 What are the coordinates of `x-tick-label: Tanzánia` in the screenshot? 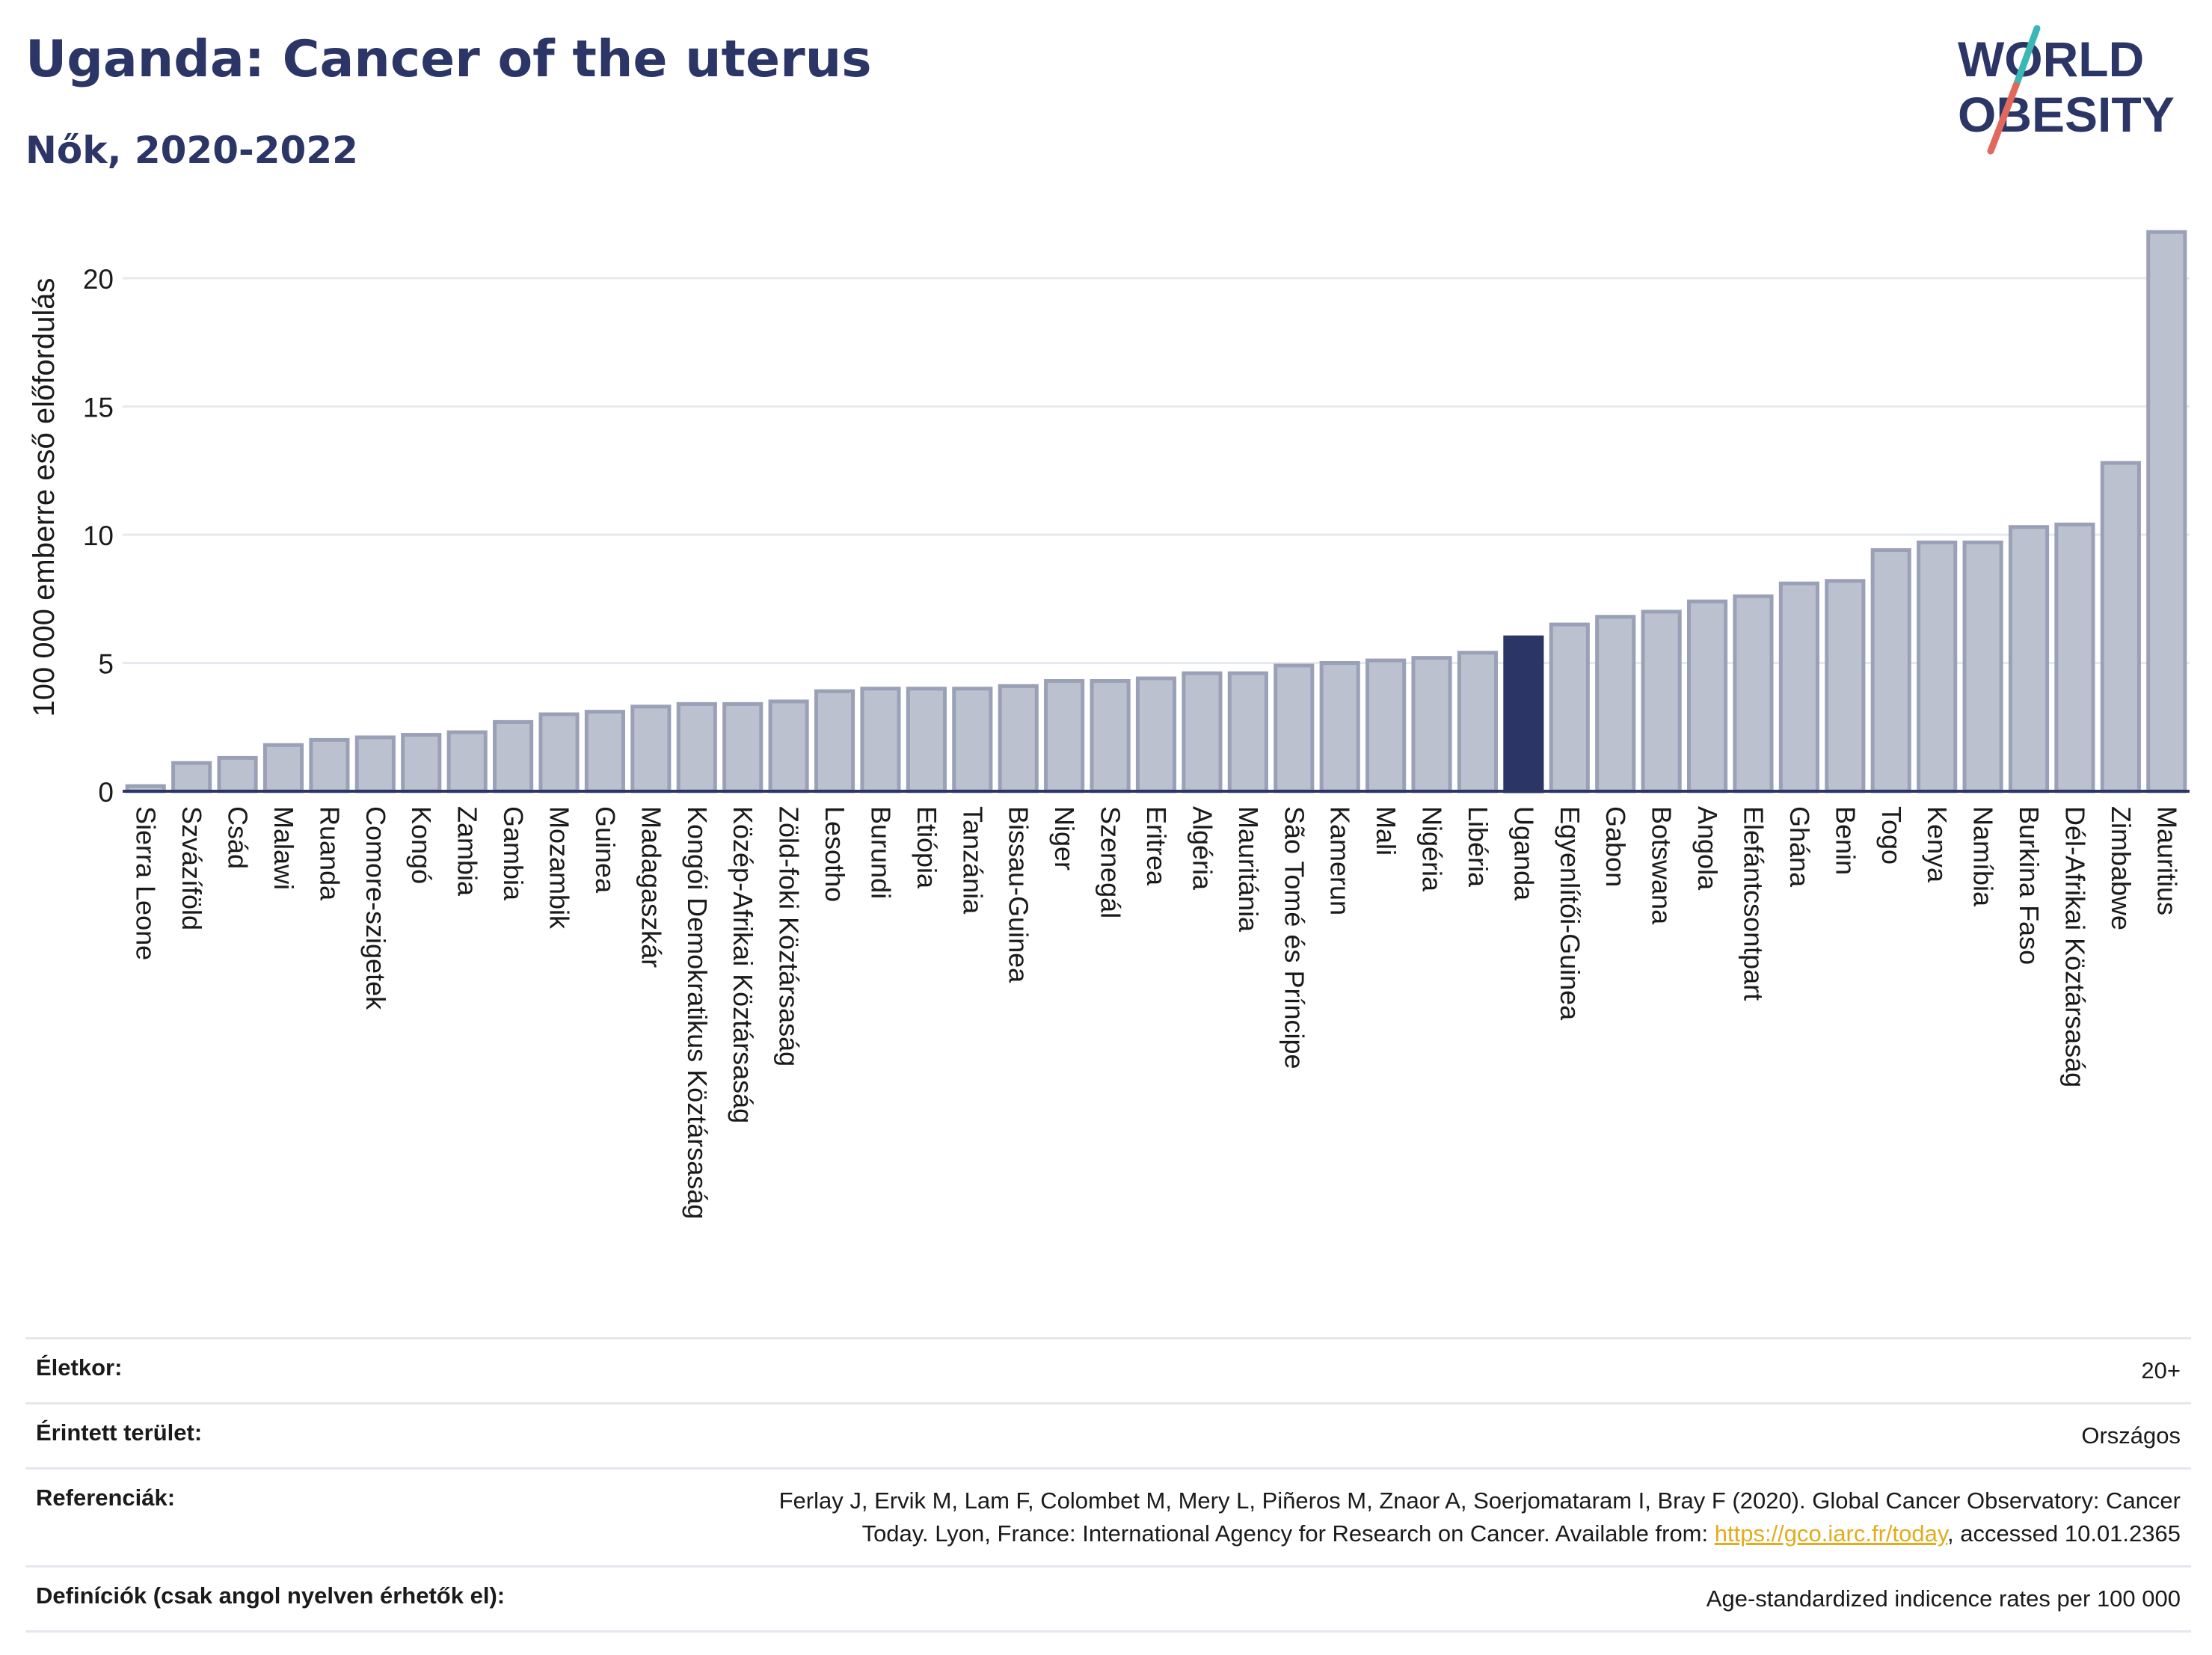 It's located at (972, 860).